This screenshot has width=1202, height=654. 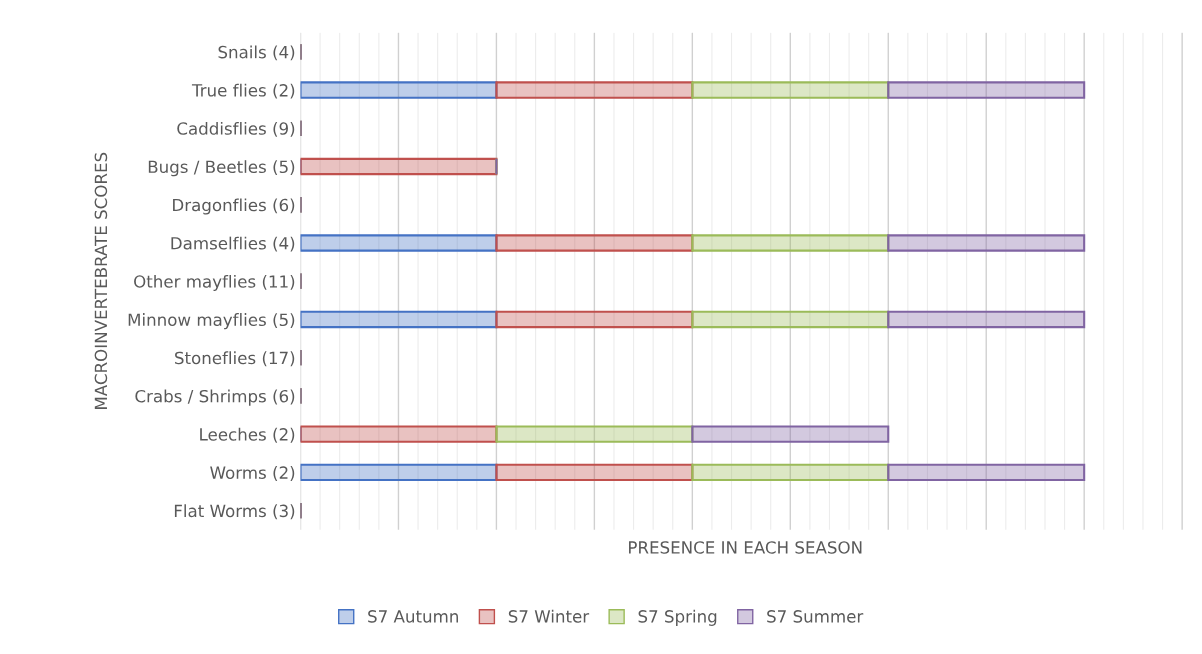 What do you see at coordinates (233, 244) in the screenshot?
I see `y-tick-label: Damselflies (4)` at bounding box center [233, 244].